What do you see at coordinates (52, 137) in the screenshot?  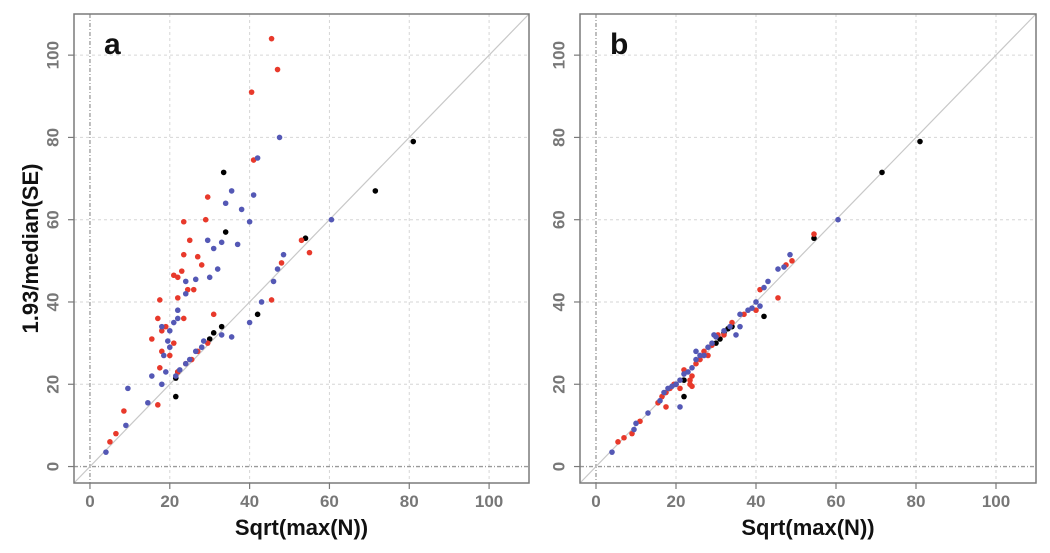 I see `y-tick-label: 80` at bounding box center [52, 137].